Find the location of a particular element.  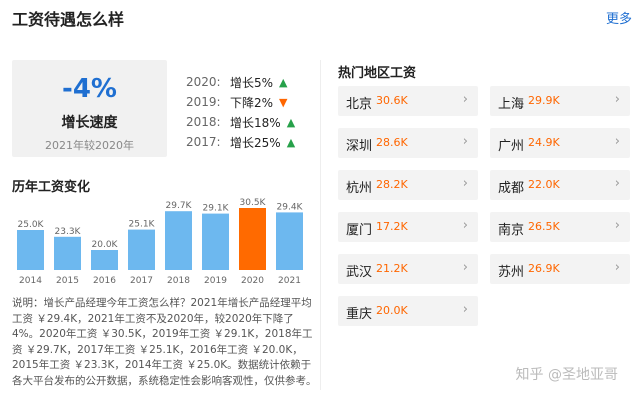

hot-regions-title: 热门地区工资 is located at coordinates (377, 73).